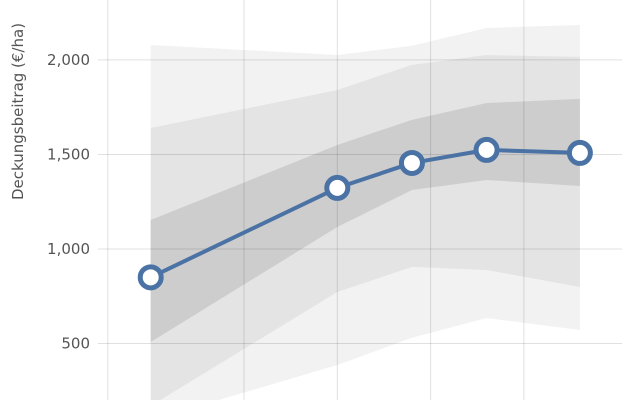 This screenshot has height=400, width=640. Describe the element at coordinates (18, 111) in the screenshot. I see `y-axis-label: Deckungsbeitrag (€/ha)` at that location.